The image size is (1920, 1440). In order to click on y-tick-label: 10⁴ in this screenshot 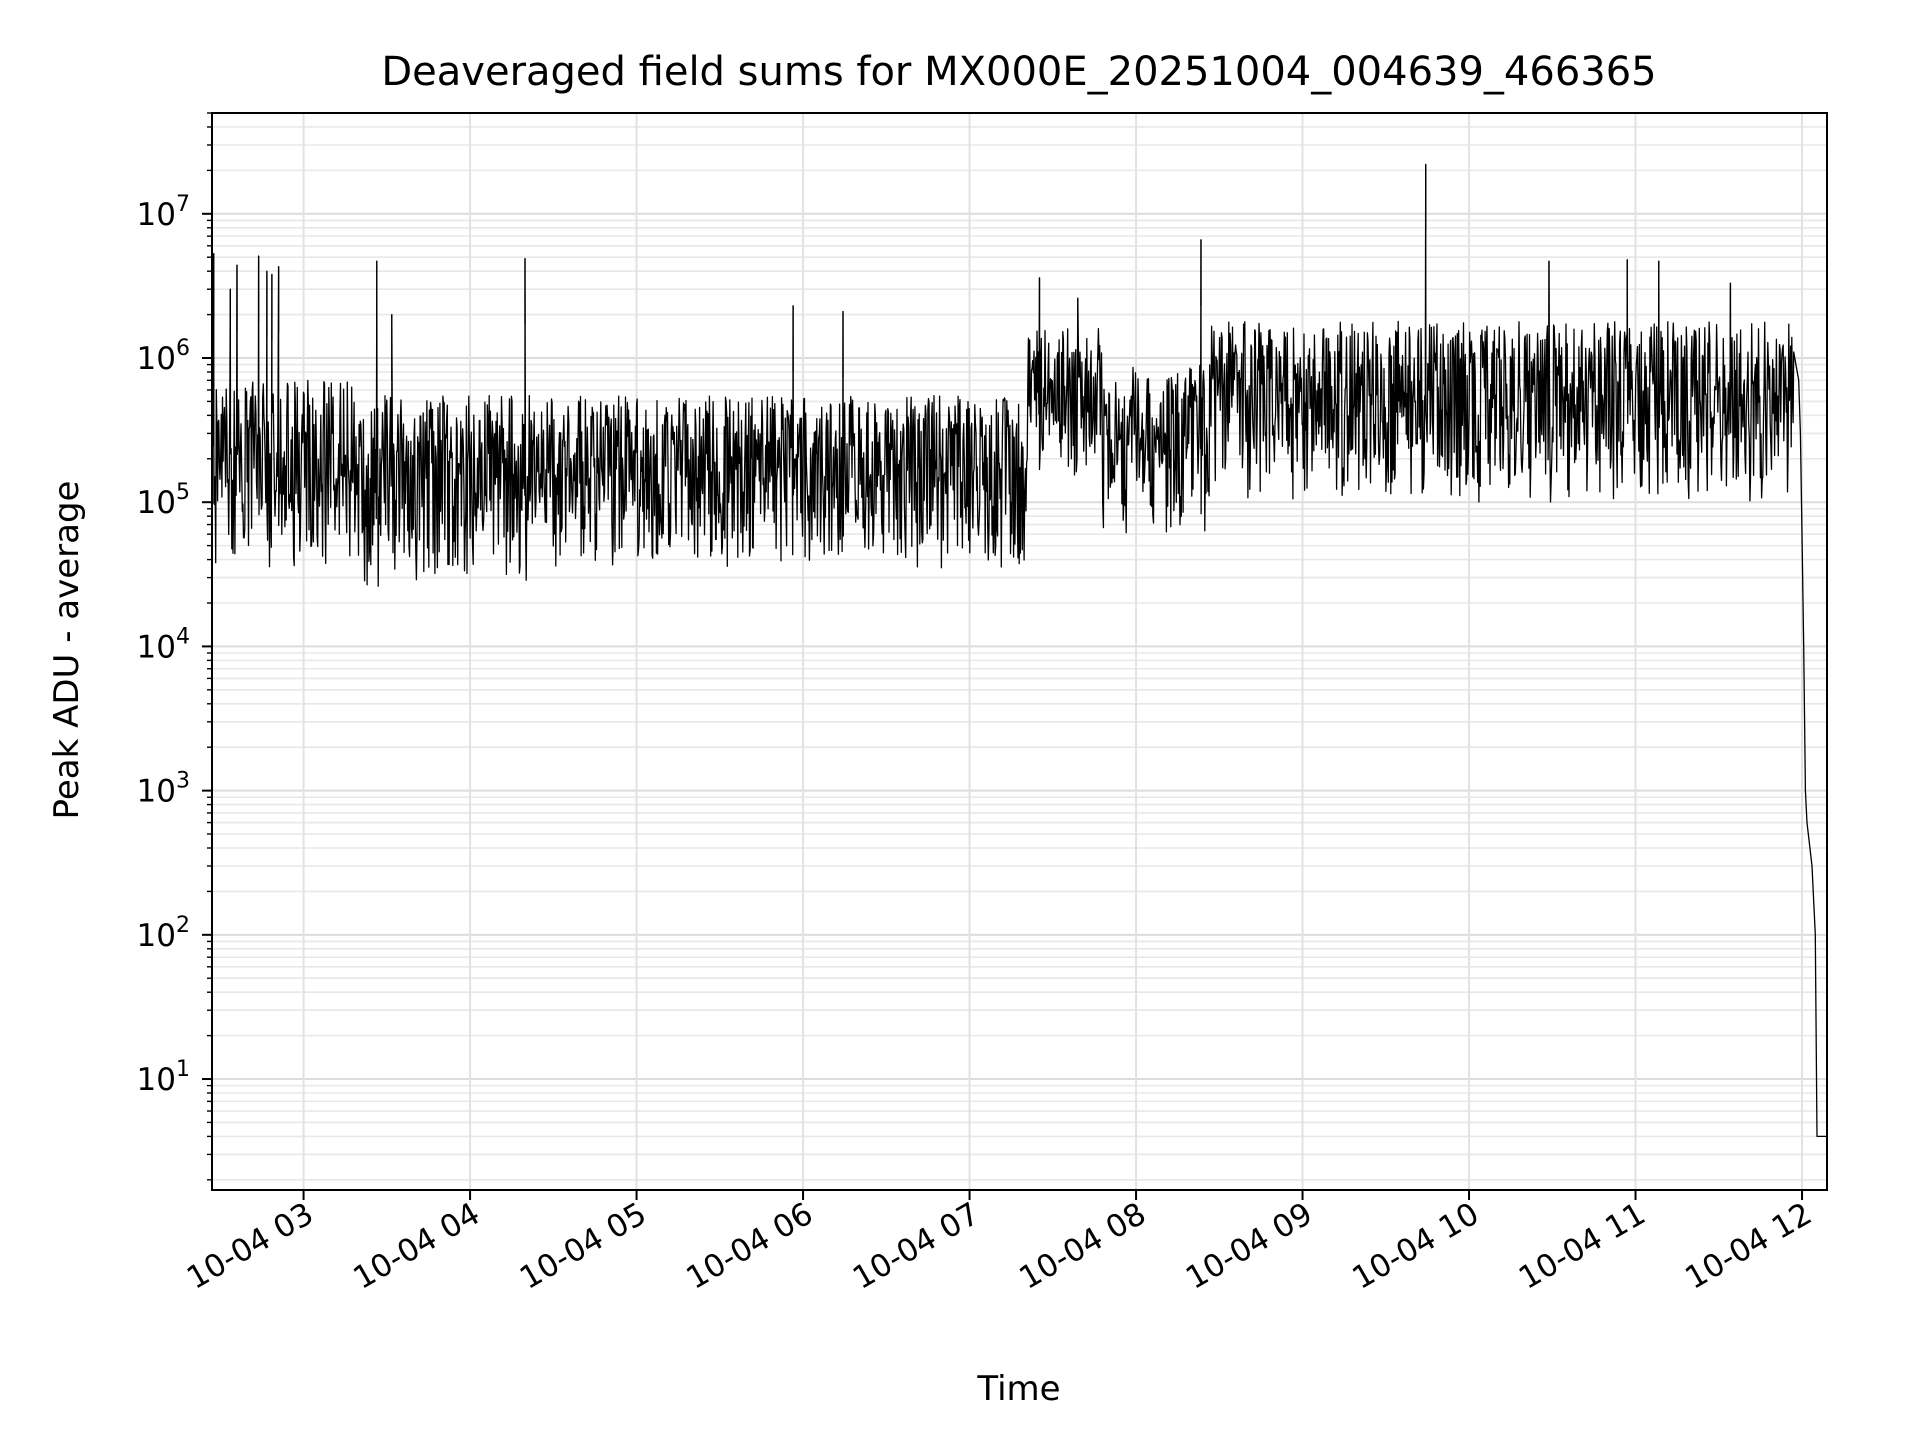, I will do `click(163, 644)`.